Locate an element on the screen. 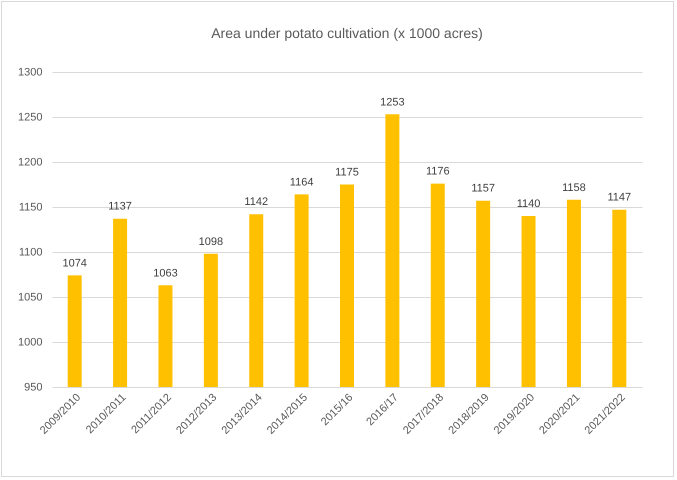 This screenshot has width=677, height=480. data-label: 1098 is located at coordinates (211, 242).